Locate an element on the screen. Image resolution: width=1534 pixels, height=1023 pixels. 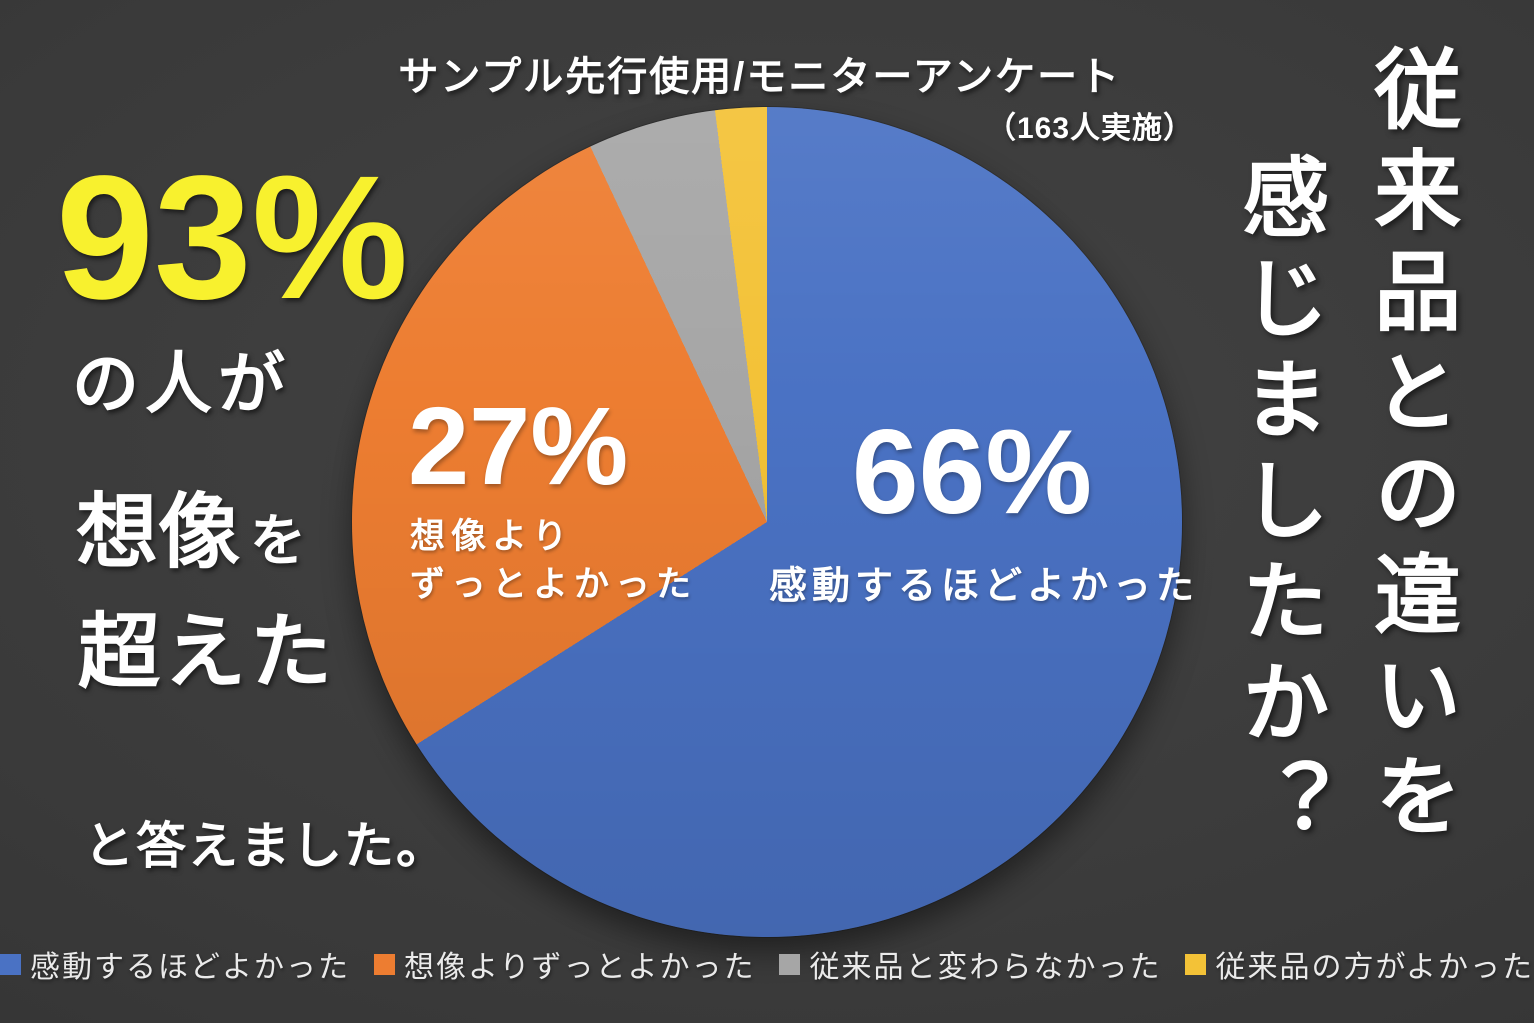
legend-item: 感動するほどよかった is located at coordinates (175, 964).